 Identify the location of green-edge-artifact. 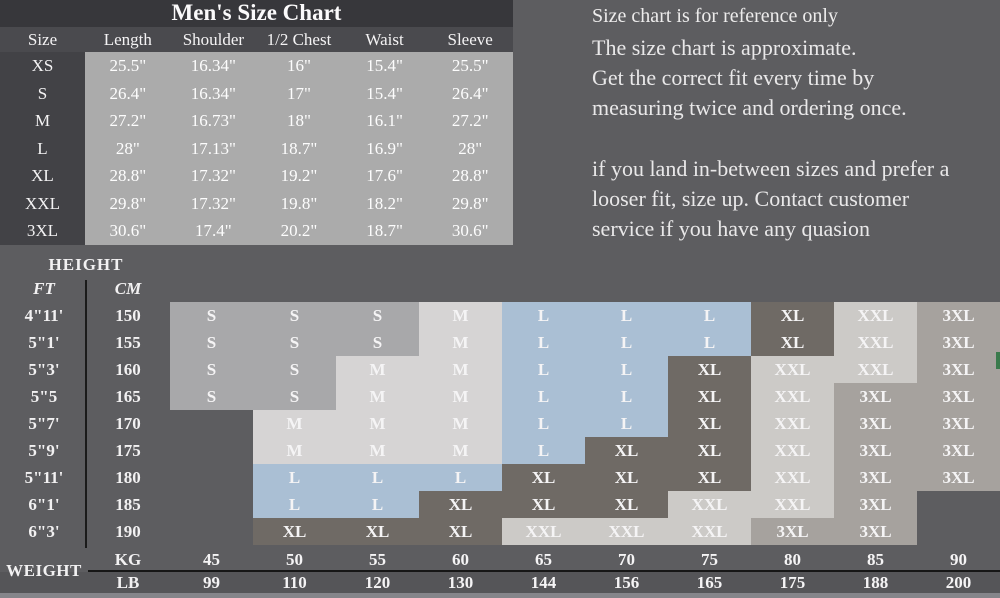
(998, 360).